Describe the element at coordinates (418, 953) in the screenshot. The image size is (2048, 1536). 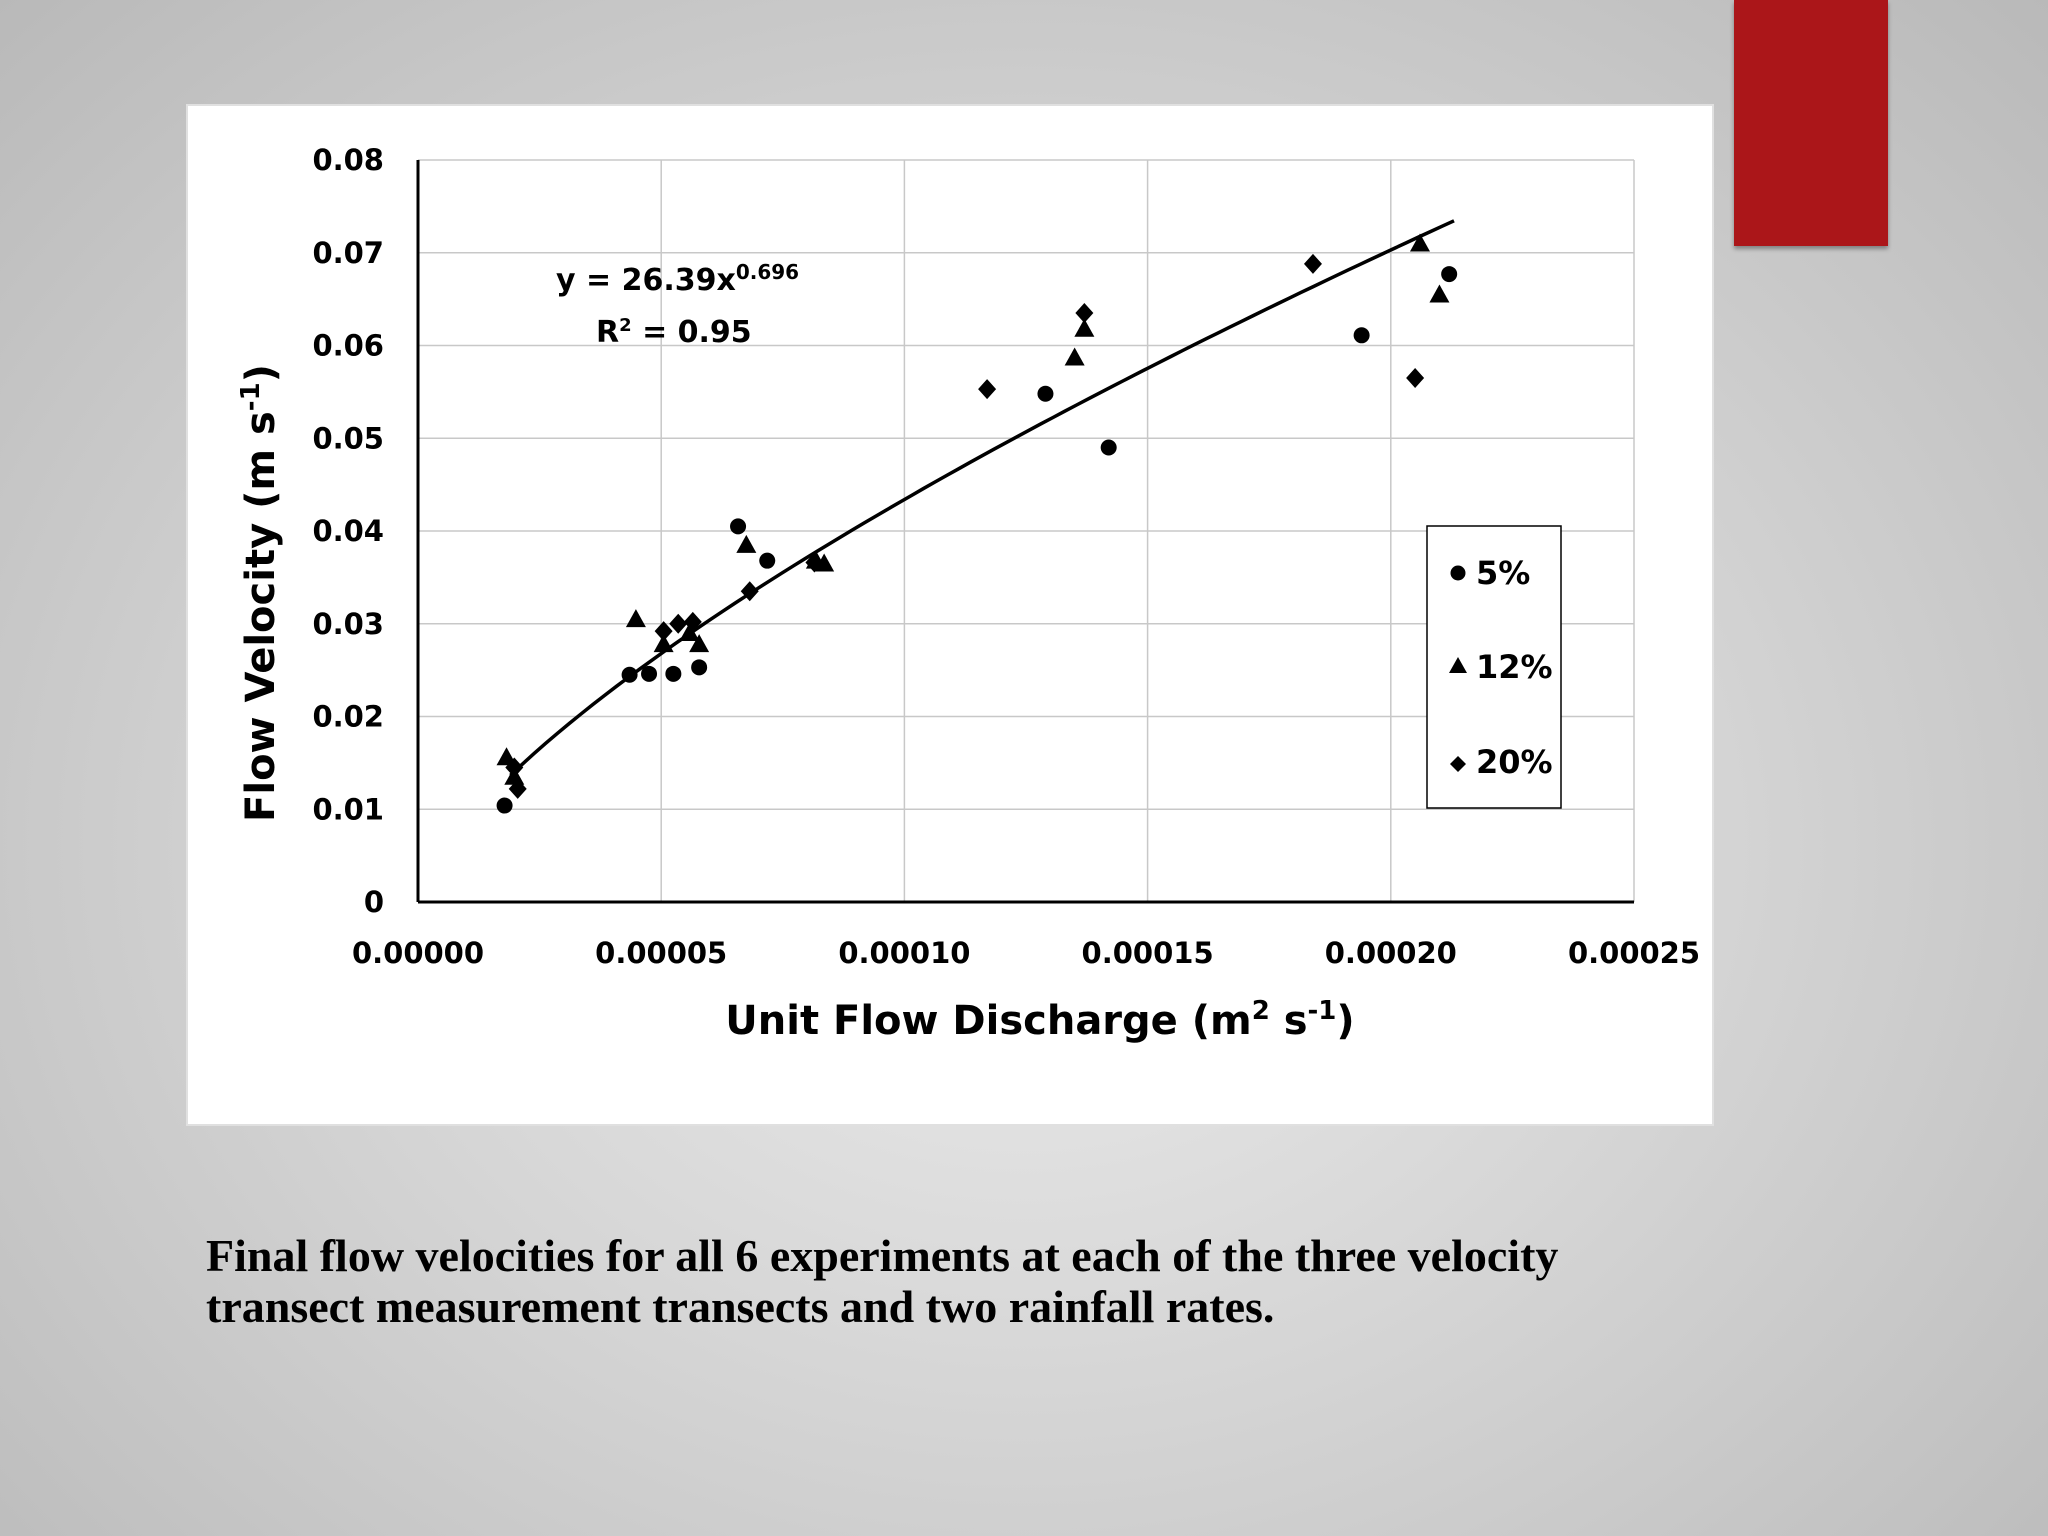
I see `x-tick-label: 0.00000` at that location.